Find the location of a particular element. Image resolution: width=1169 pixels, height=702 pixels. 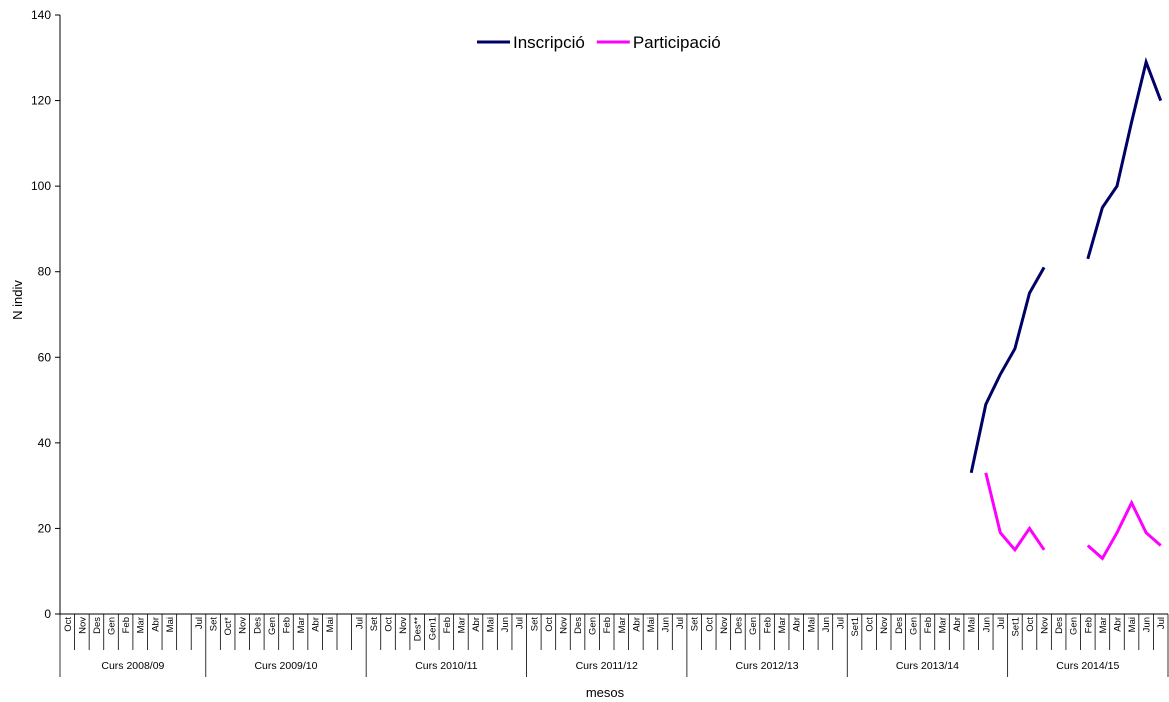

y-tick-label: 40 is located at coordinates (45, 443).